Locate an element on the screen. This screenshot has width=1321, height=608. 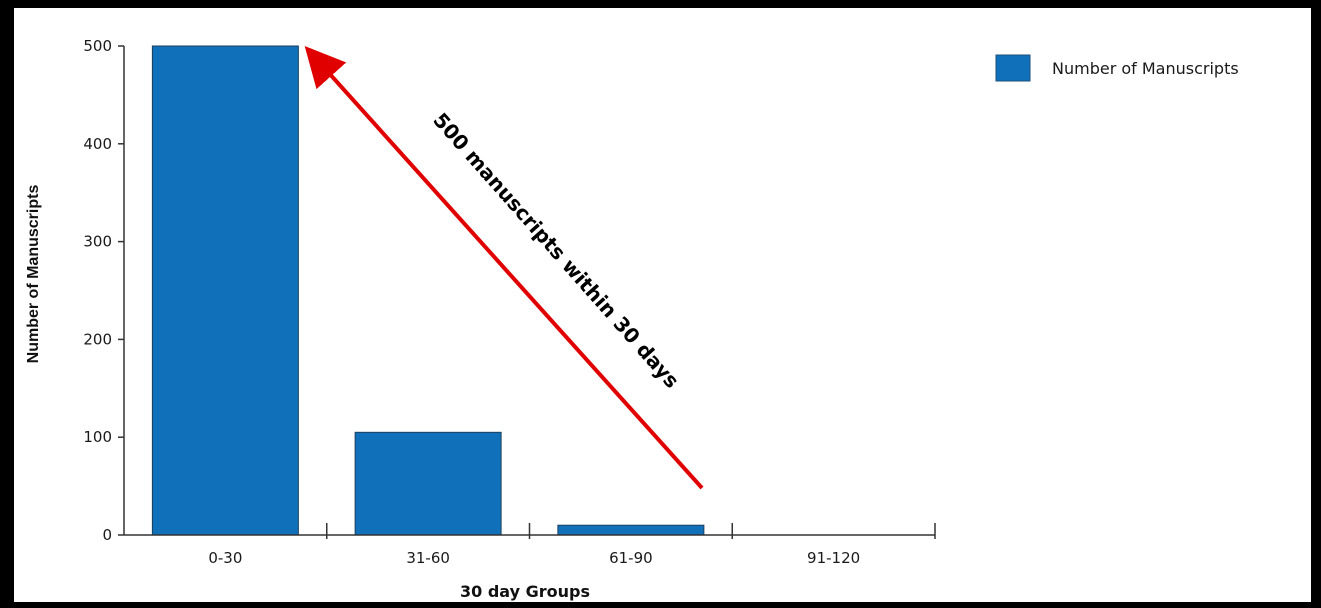
y-ticks-group: 0 100 200 300 400 500 is located at coordinates (103, 290).